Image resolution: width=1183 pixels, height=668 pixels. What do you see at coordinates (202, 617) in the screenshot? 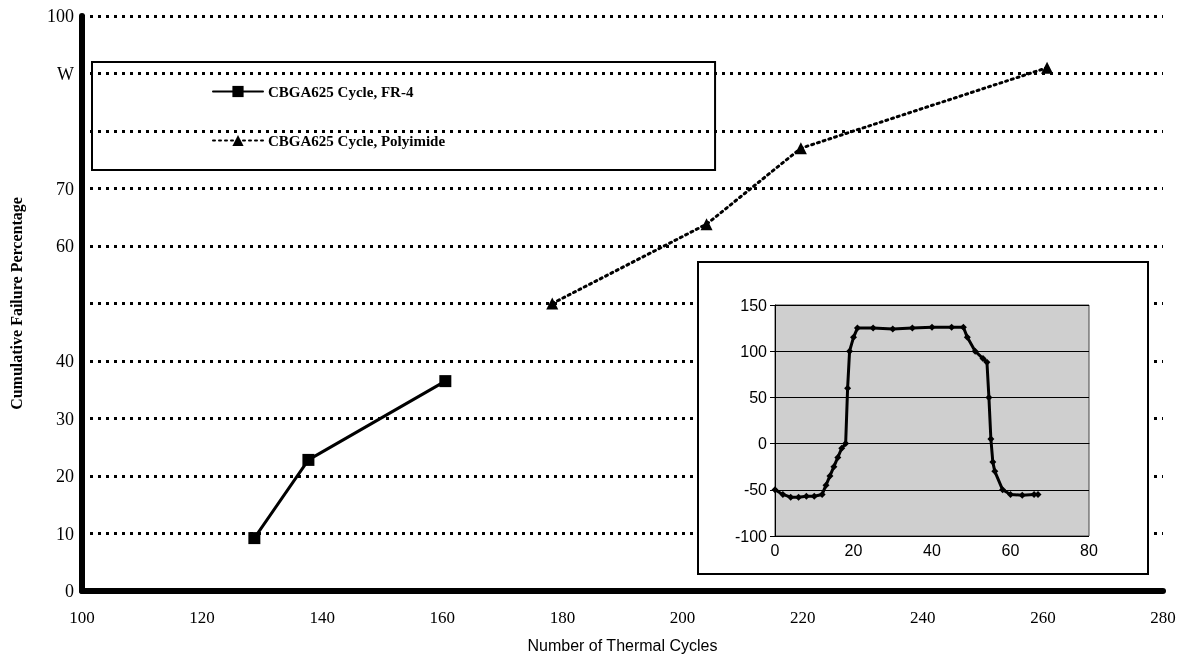
I see `x-tick-label: 120` at bounding box center [202, 617].